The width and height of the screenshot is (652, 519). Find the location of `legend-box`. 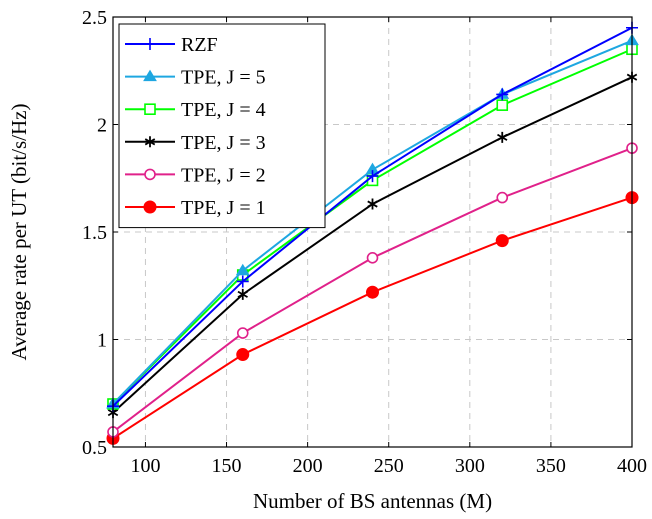

legend-box is located at coordinates (222, 126).